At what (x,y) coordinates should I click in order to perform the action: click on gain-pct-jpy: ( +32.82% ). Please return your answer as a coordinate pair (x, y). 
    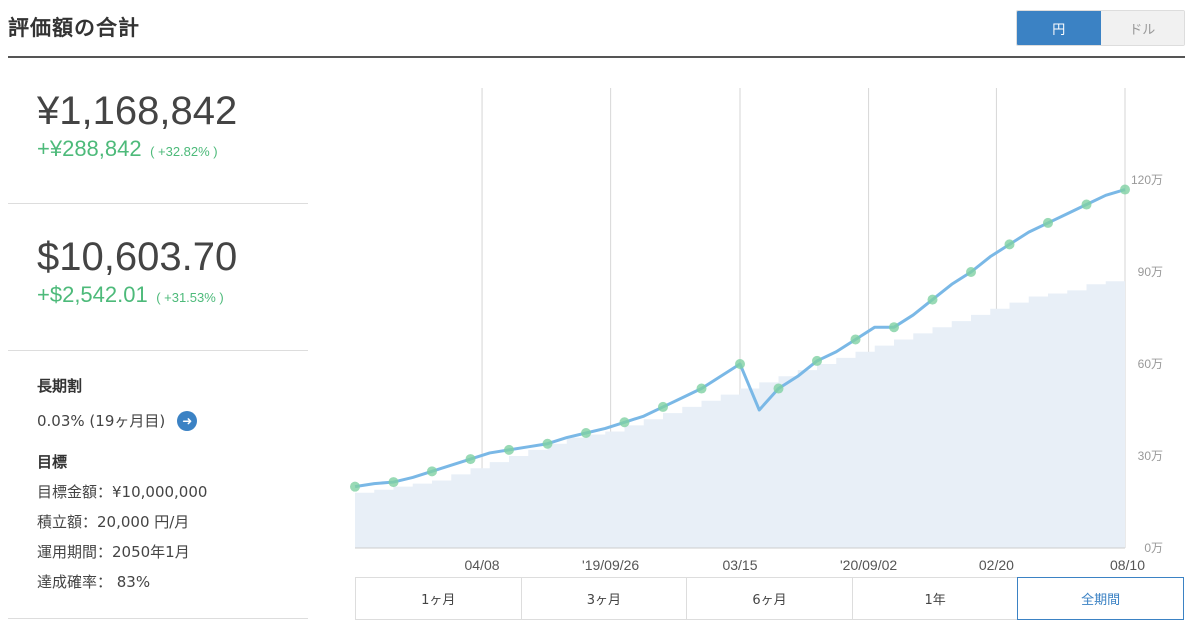
    Looking at the image, I should click on (184, 151).